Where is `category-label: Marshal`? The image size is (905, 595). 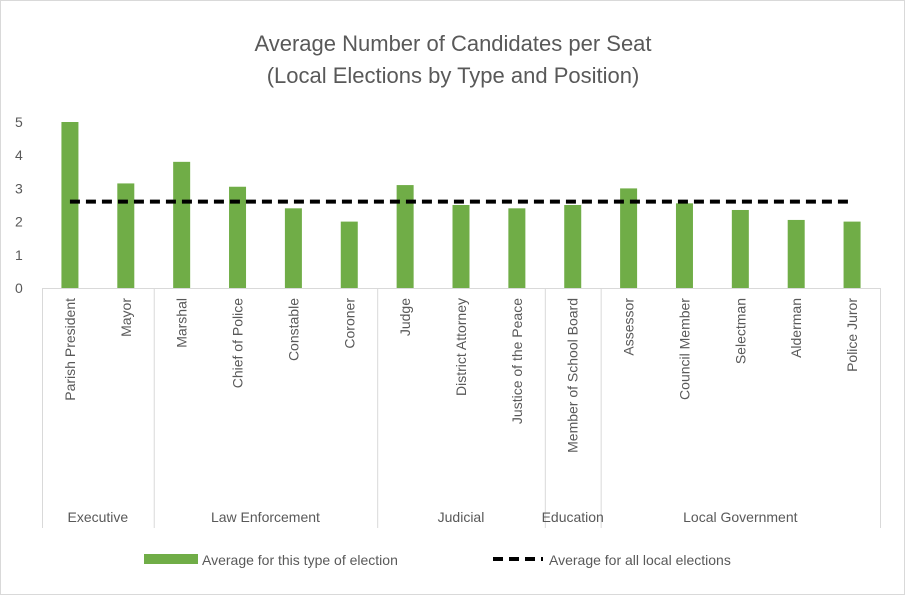
category-label: Marshal is located at coordinates (182, 323).